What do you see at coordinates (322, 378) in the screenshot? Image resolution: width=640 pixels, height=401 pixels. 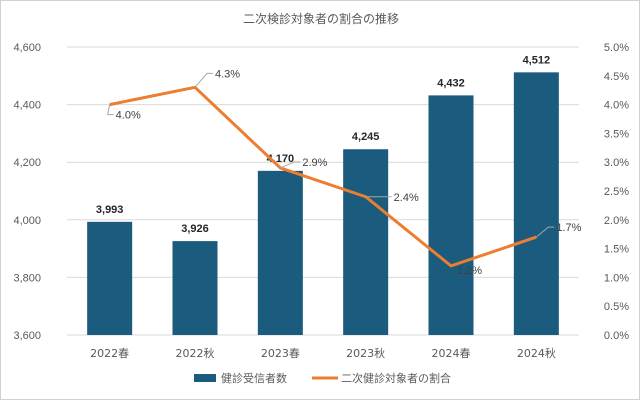 I see `legend: 健診受信者数 二次健診対象者の割合` at bounding box center [322, 378].